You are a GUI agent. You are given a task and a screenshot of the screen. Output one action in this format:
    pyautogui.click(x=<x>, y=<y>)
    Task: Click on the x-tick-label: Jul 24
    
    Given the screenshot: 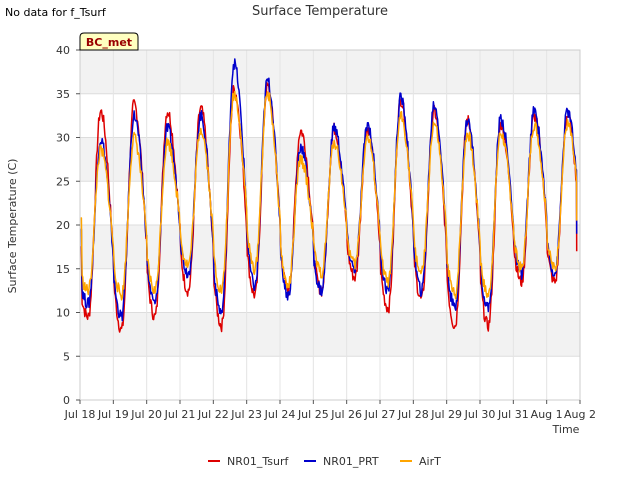 What is the action you would take?
    pyautogui.click(x=280, y=414)
    